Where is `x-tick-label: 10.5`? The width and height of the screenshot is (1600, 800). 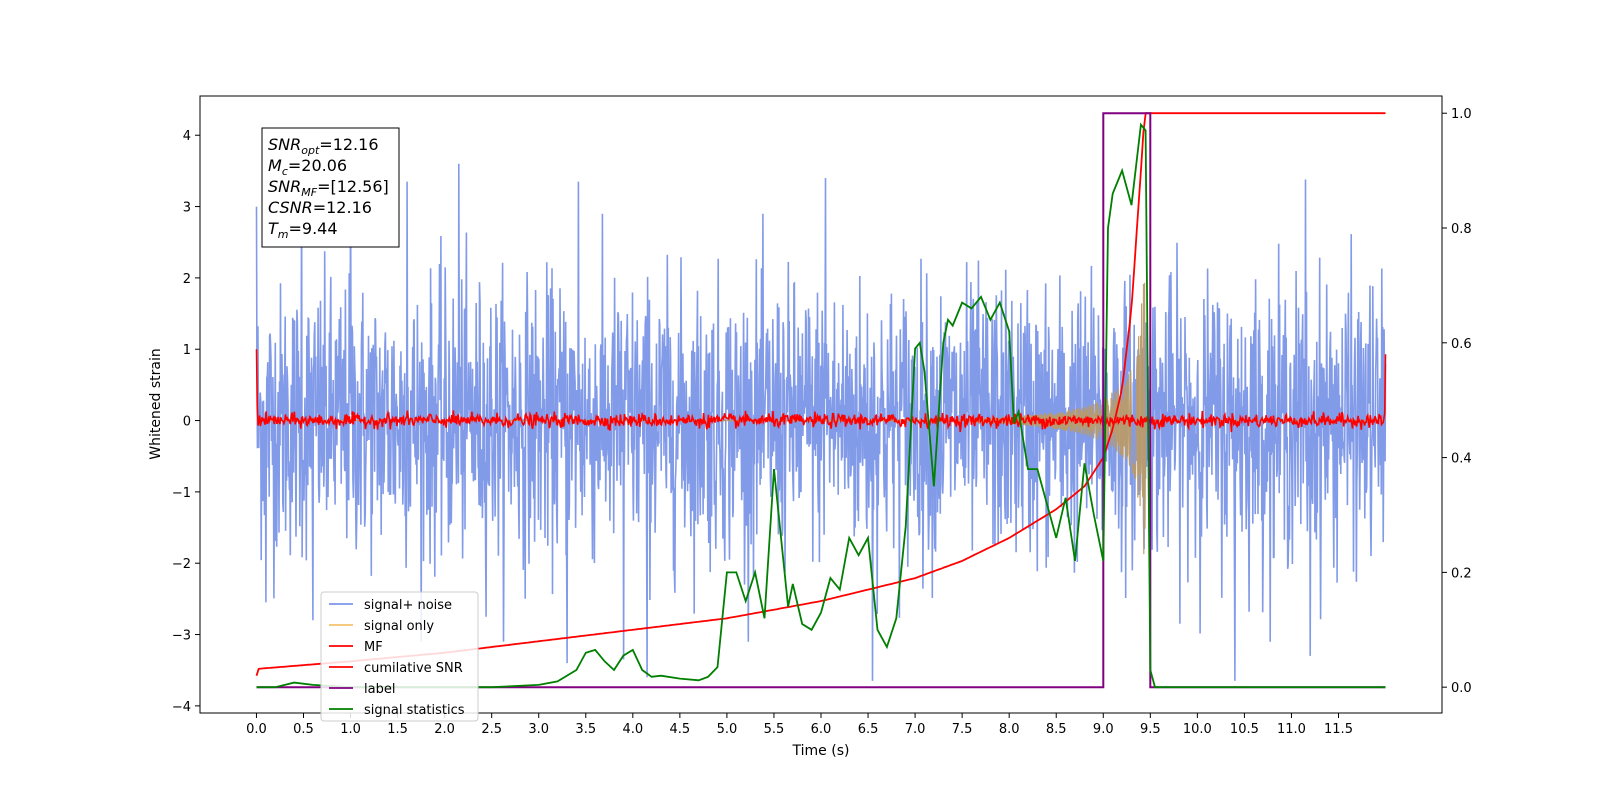
x-tick-label: 10.5 is located at coordinates (1244, 729).